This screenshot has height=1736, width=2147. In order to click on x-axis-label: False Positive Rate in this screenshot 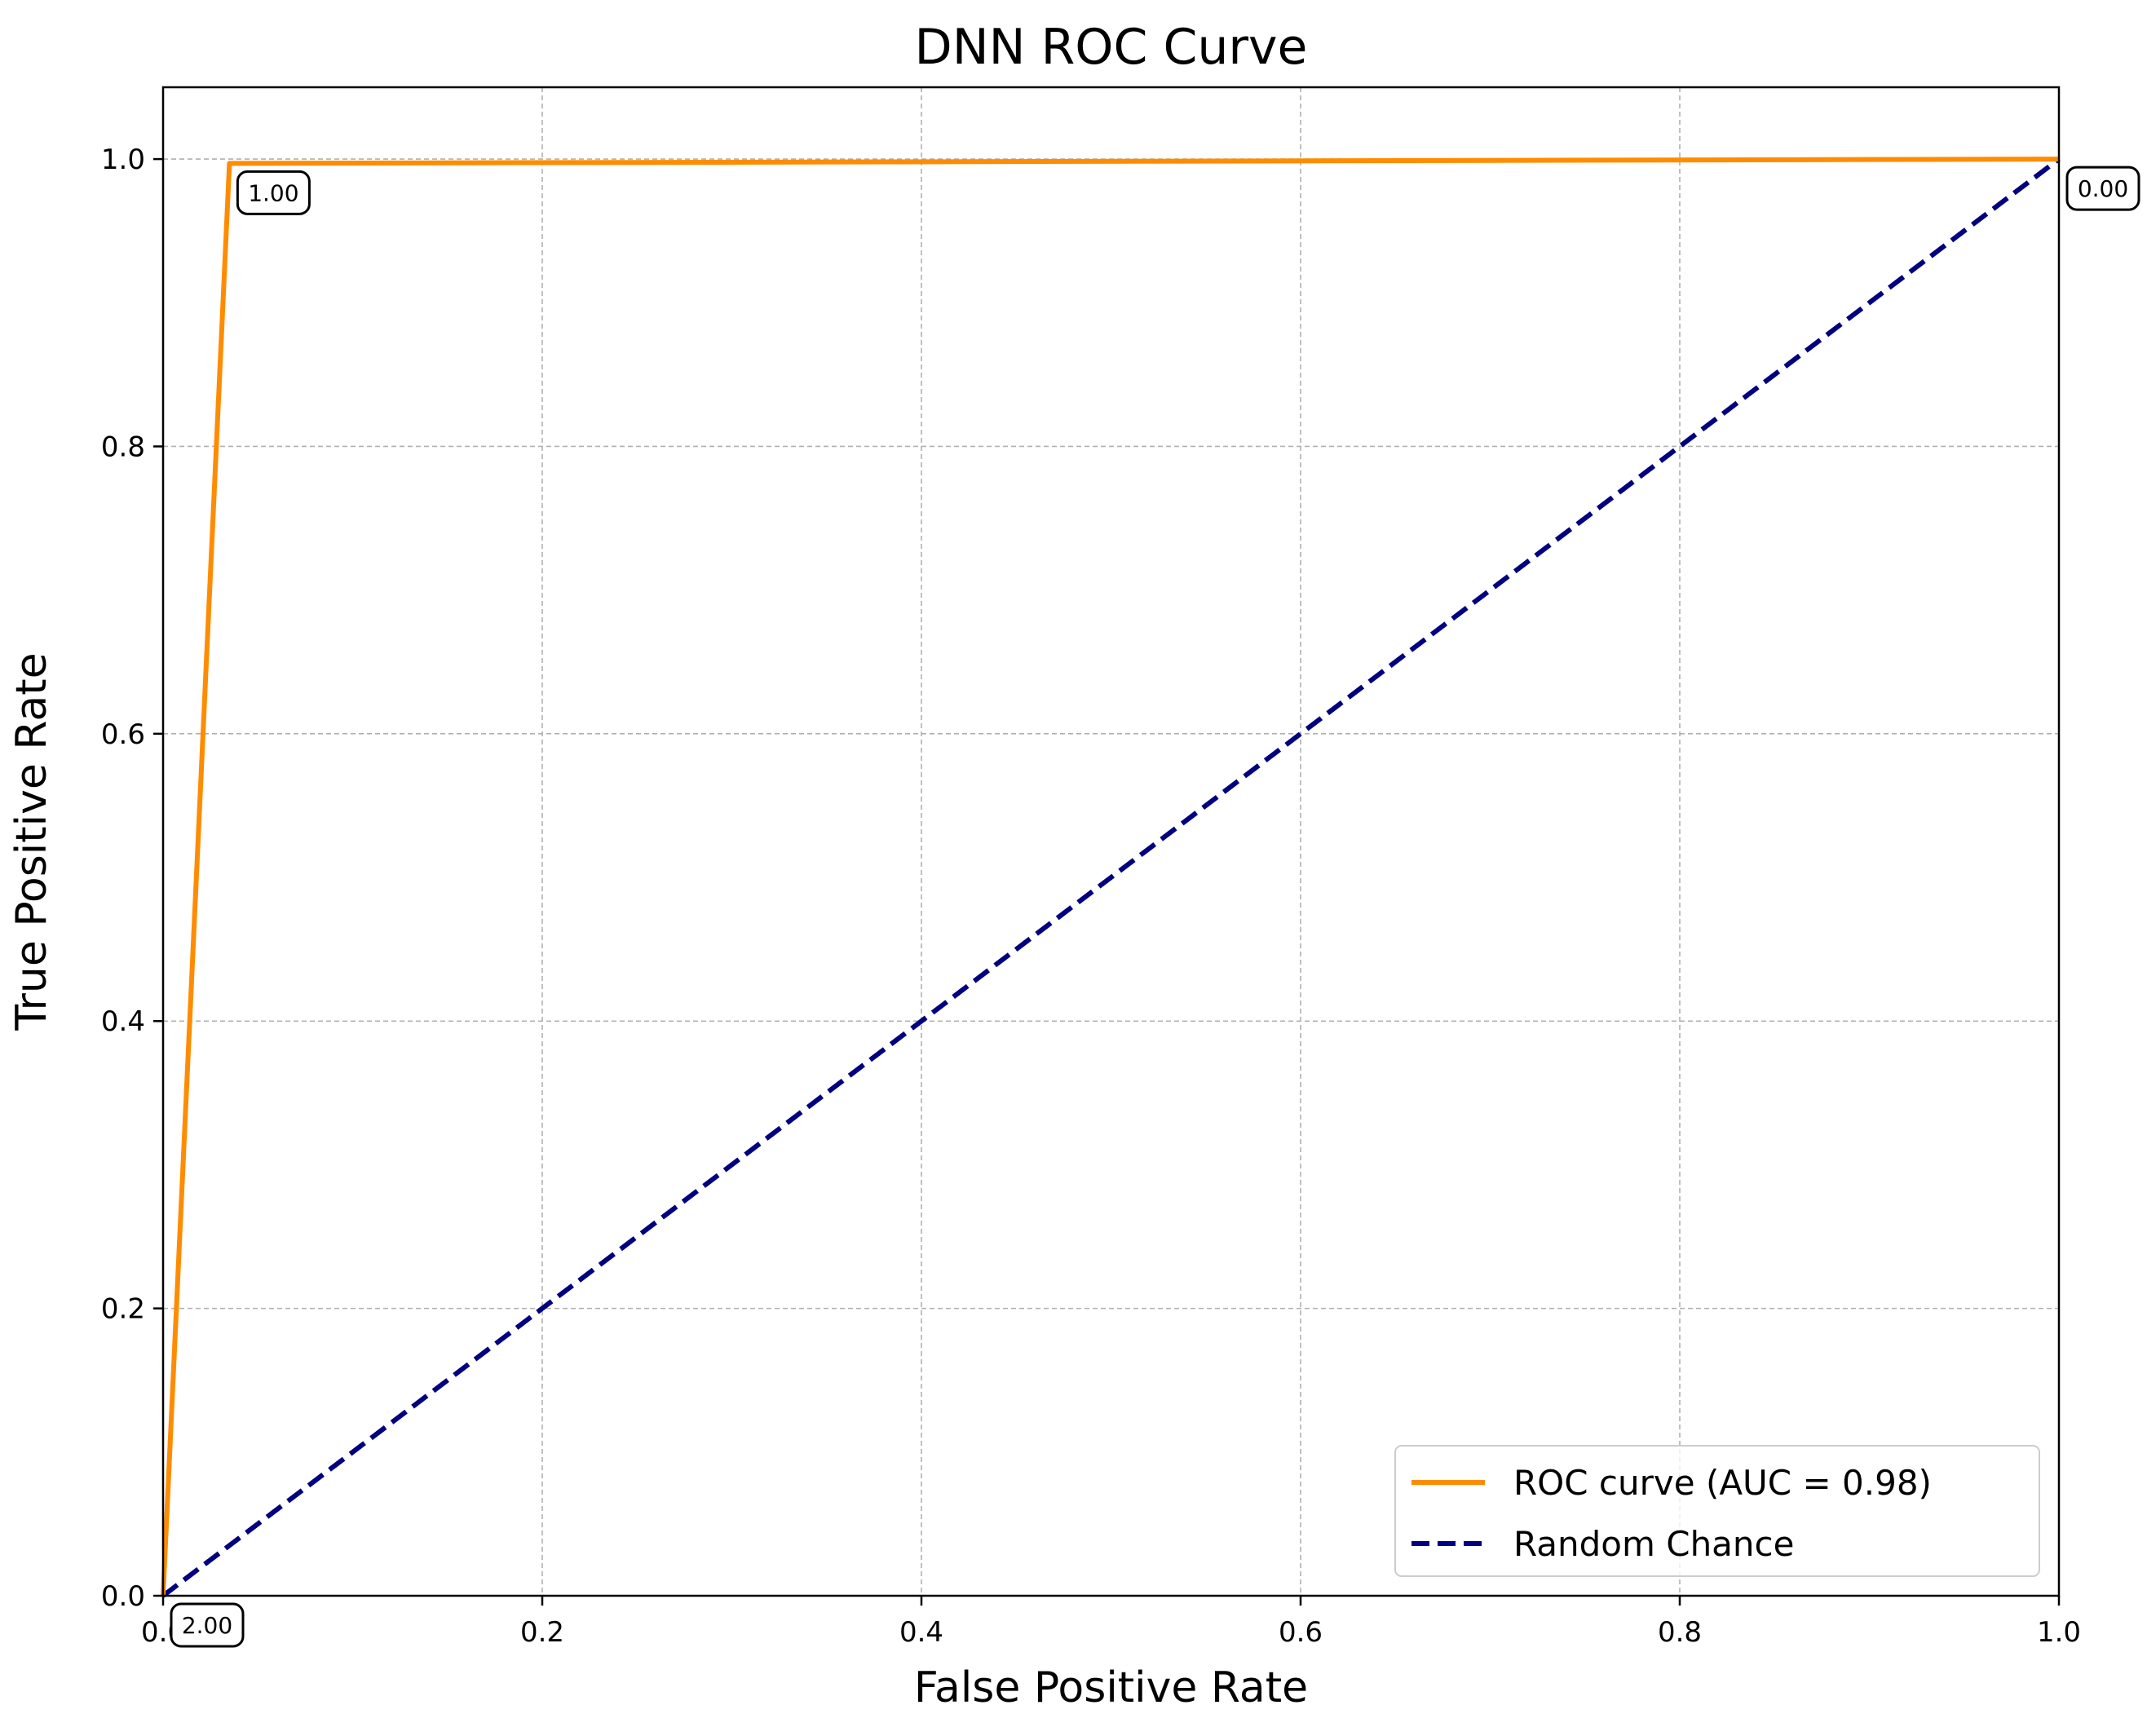, I will do `click(1111, 1687)`.